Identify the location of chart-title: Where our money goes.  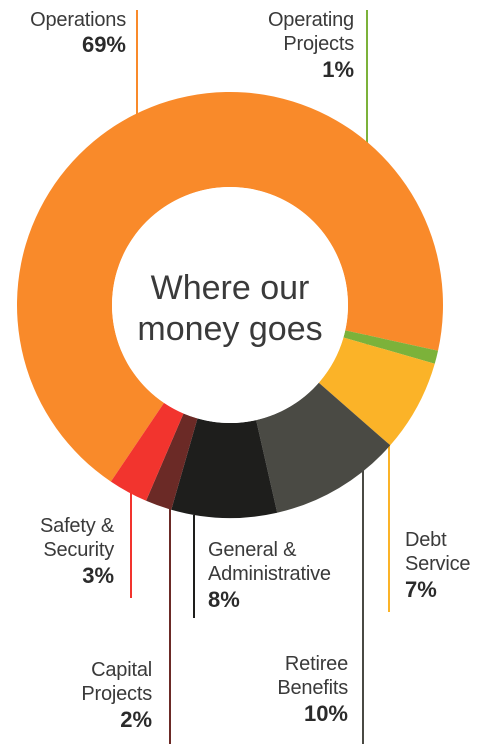
(230, 308).